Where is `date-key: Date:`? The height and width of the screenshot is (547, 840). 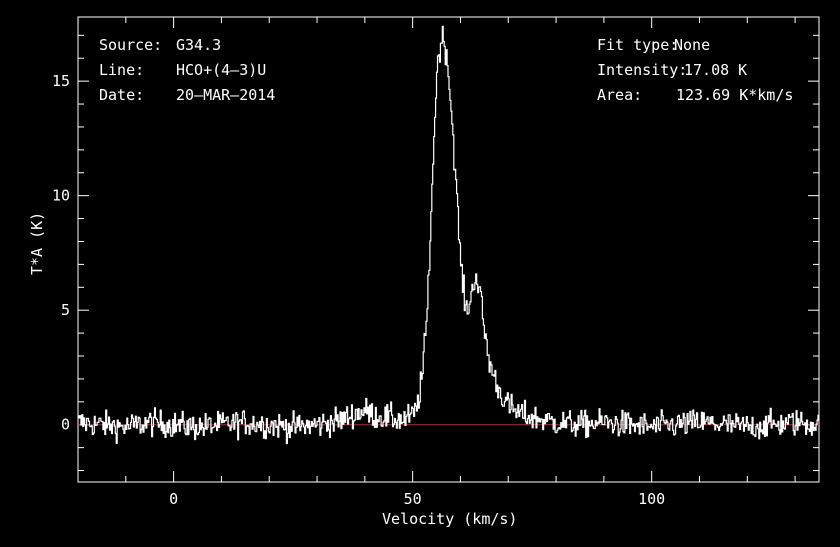 date-key: Date: is located at coordinates (122, 95).